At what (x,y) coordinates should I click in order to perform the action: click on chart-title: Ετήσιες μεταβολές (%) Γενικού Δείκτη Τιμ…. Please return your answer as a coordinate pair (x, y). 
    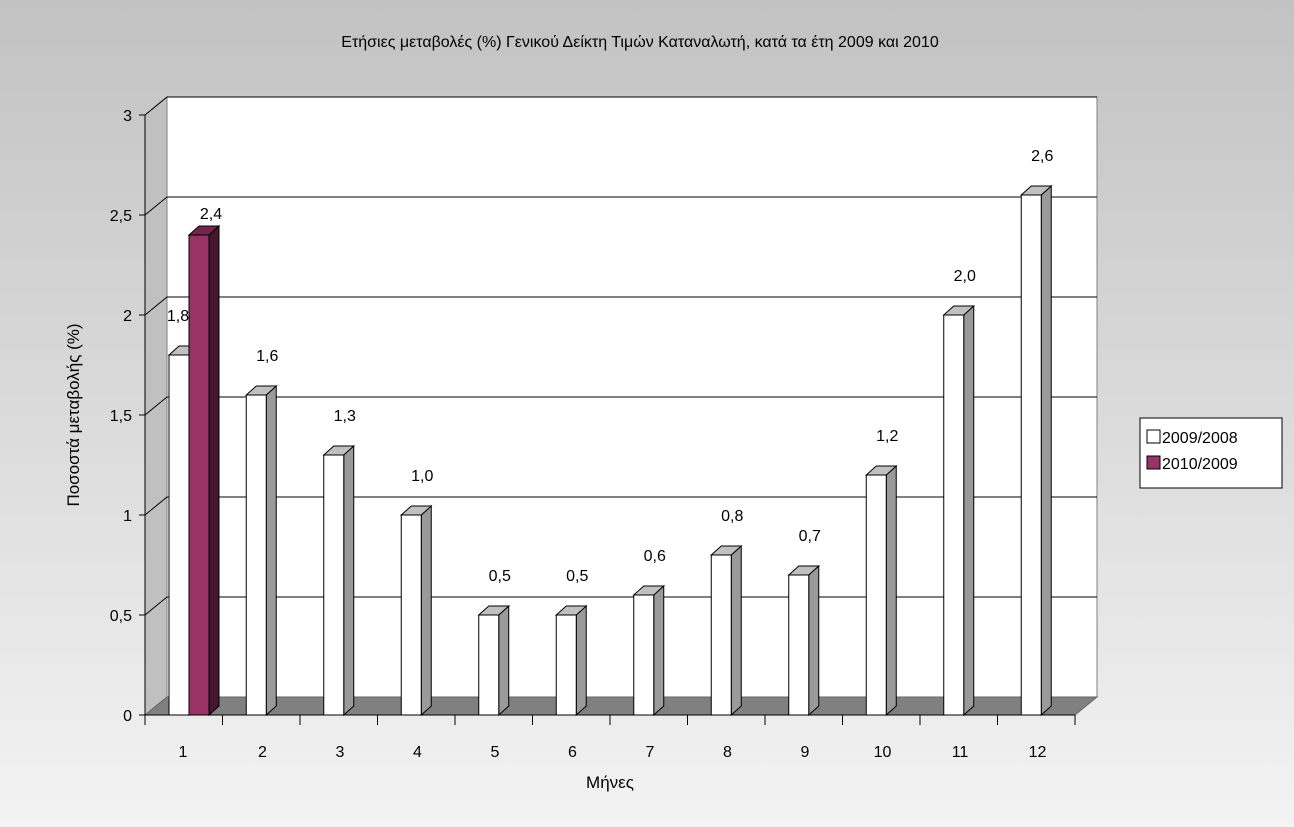
    Looking at the image, I should click on (640, 42).